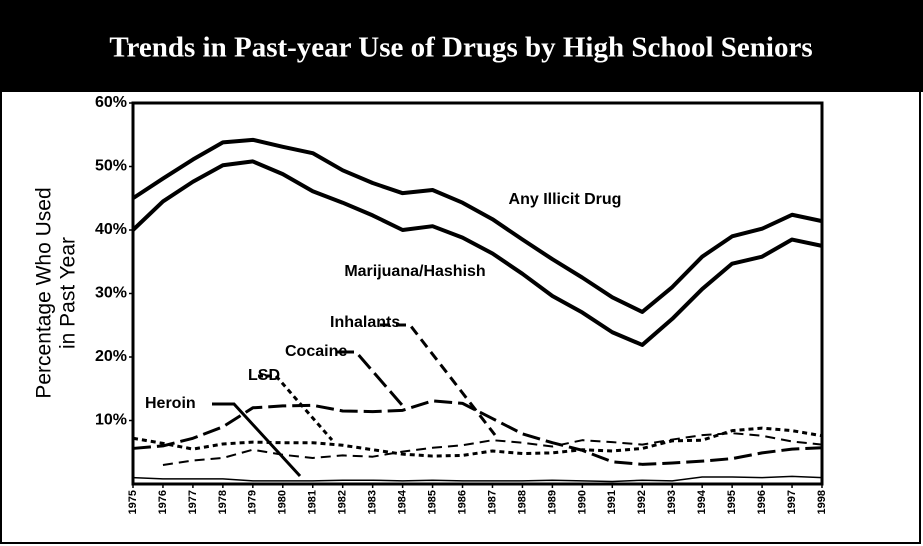 This screenshot has width=923, height=546. What do you see at coordinates (403, 501) in the screenshot?
I see `x-tick-label: 1984` at bounding box center [403, 501].